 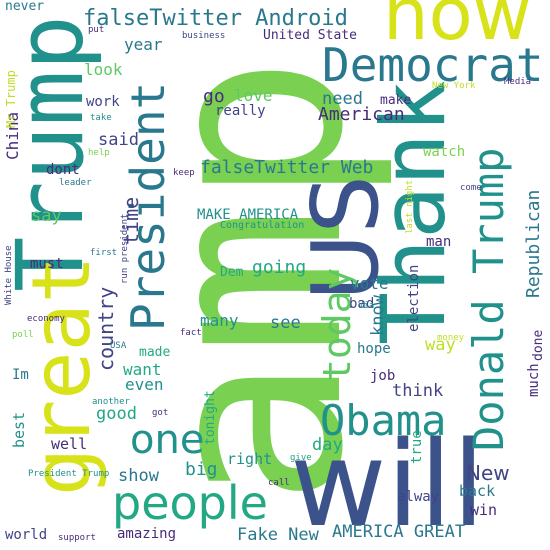 What do you see at coordinates (69, 444) in the screenshot?
I see `word-well: well` at bounding box center [69, 444].